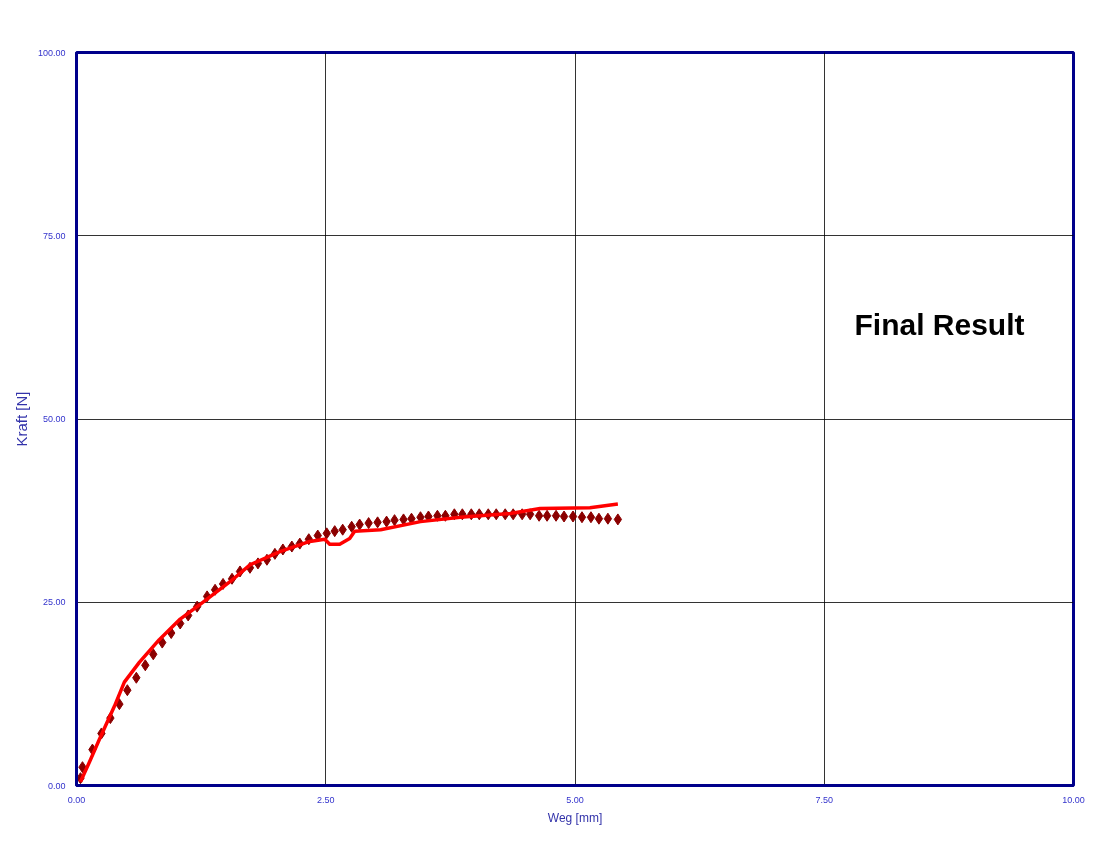  I want to click on x-tick-label: 5.00, so click(575, 799).